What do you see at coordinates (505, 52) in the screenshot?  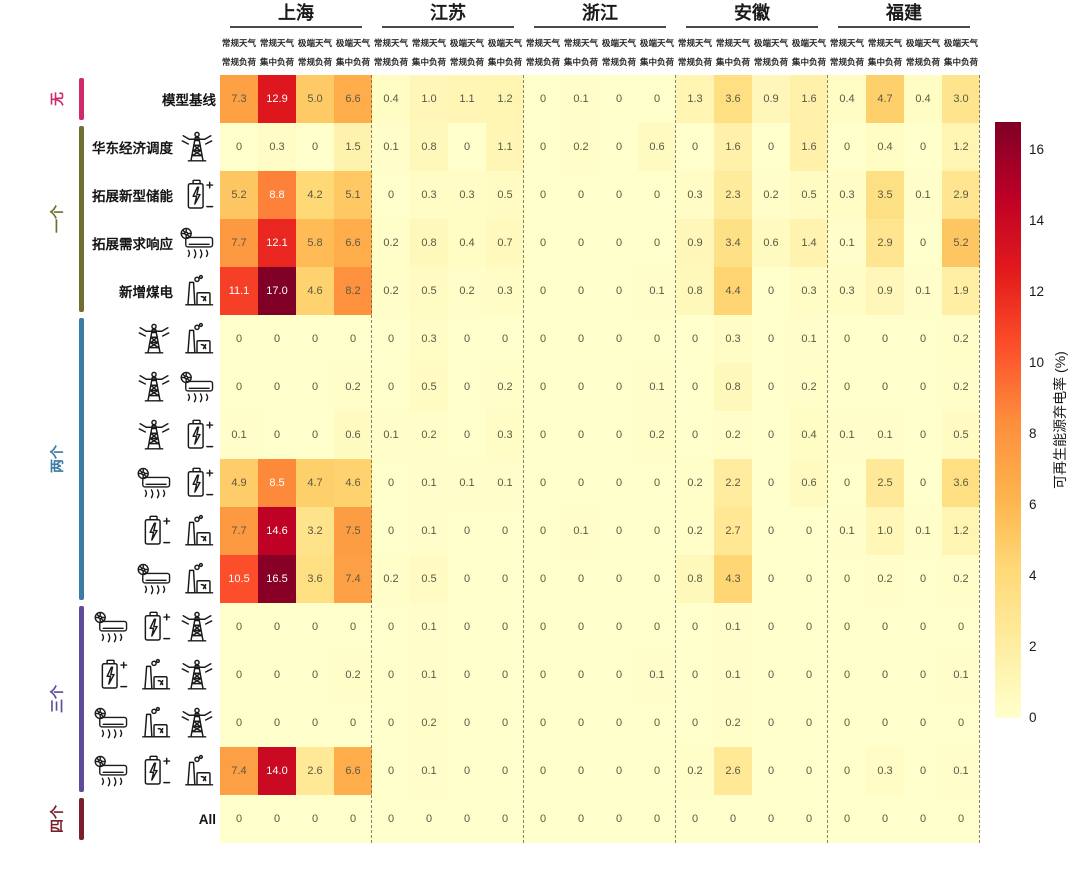 I see `scenario-header: 极端天气 集中负荷` at bounding box center [505, 52].